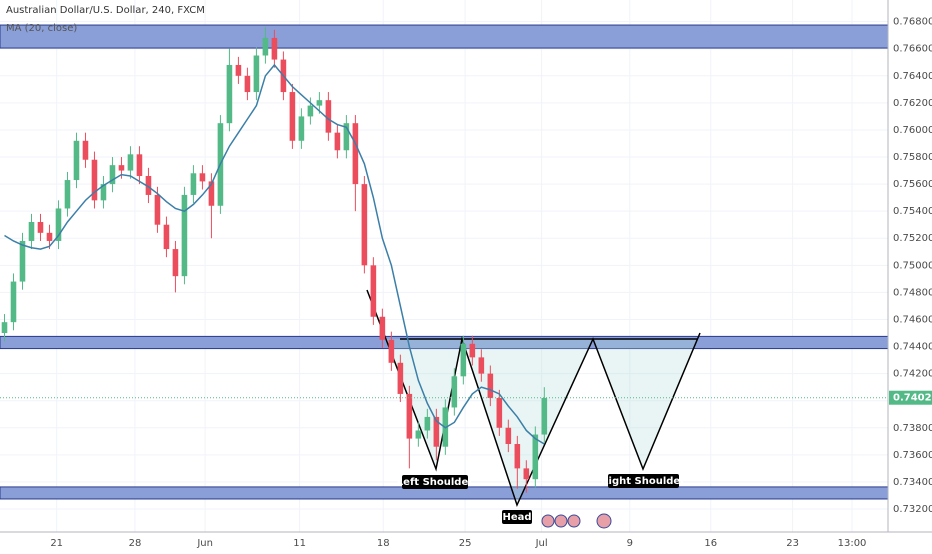  What do you see at coordinates (383, 543) in the screenshot?
I see `x-tick-label: 18` at bounding box center [383, 543].